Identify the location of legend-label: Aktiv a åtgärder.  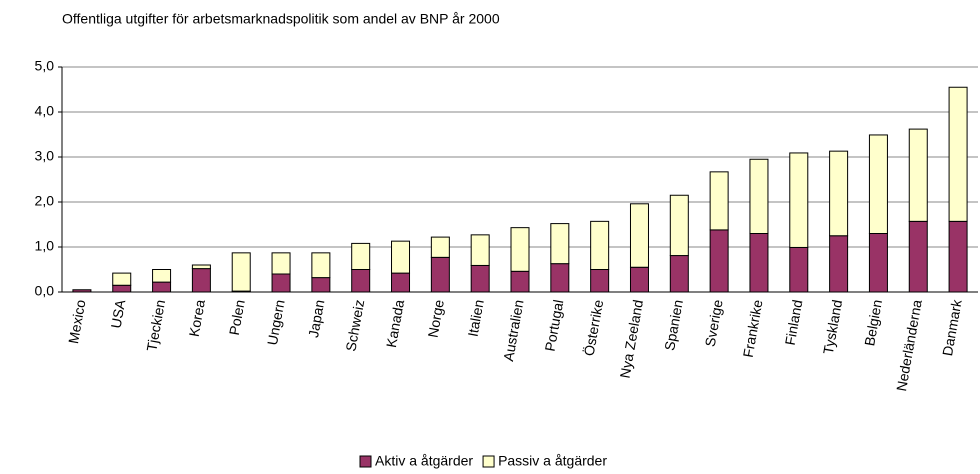
(424, 461).